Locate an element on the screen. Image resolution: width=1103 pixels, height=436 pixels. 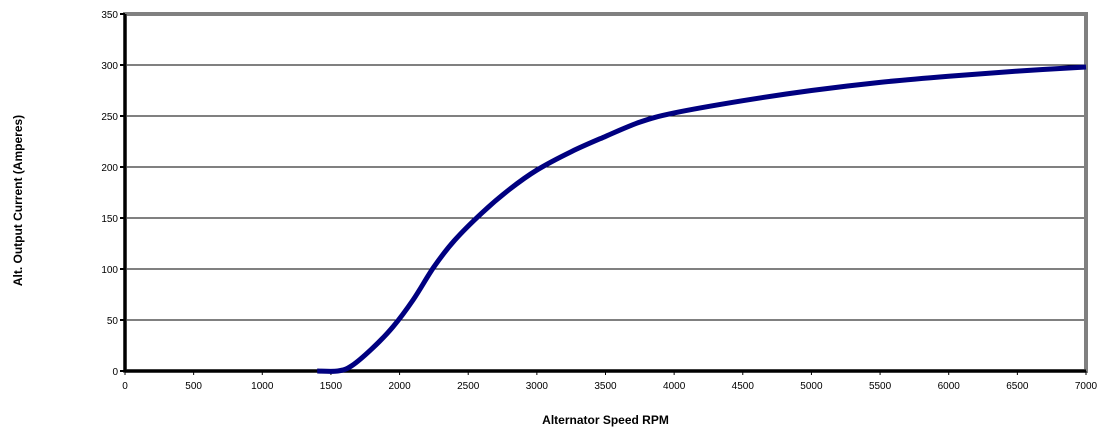
x-axis-title: Alternator Speed RPM is located at coordinates (605, 420).